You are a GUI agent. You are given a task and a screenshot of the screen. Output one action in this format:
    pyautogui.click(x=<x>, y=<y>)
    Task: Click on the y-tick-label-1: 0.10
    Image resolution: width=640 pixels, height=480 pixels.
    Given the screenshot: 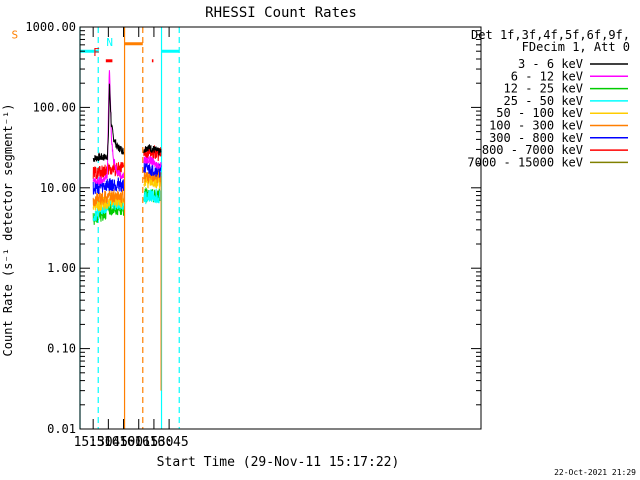 What is the action you would take?
    pyautogui.click(x=61, y=349)
    